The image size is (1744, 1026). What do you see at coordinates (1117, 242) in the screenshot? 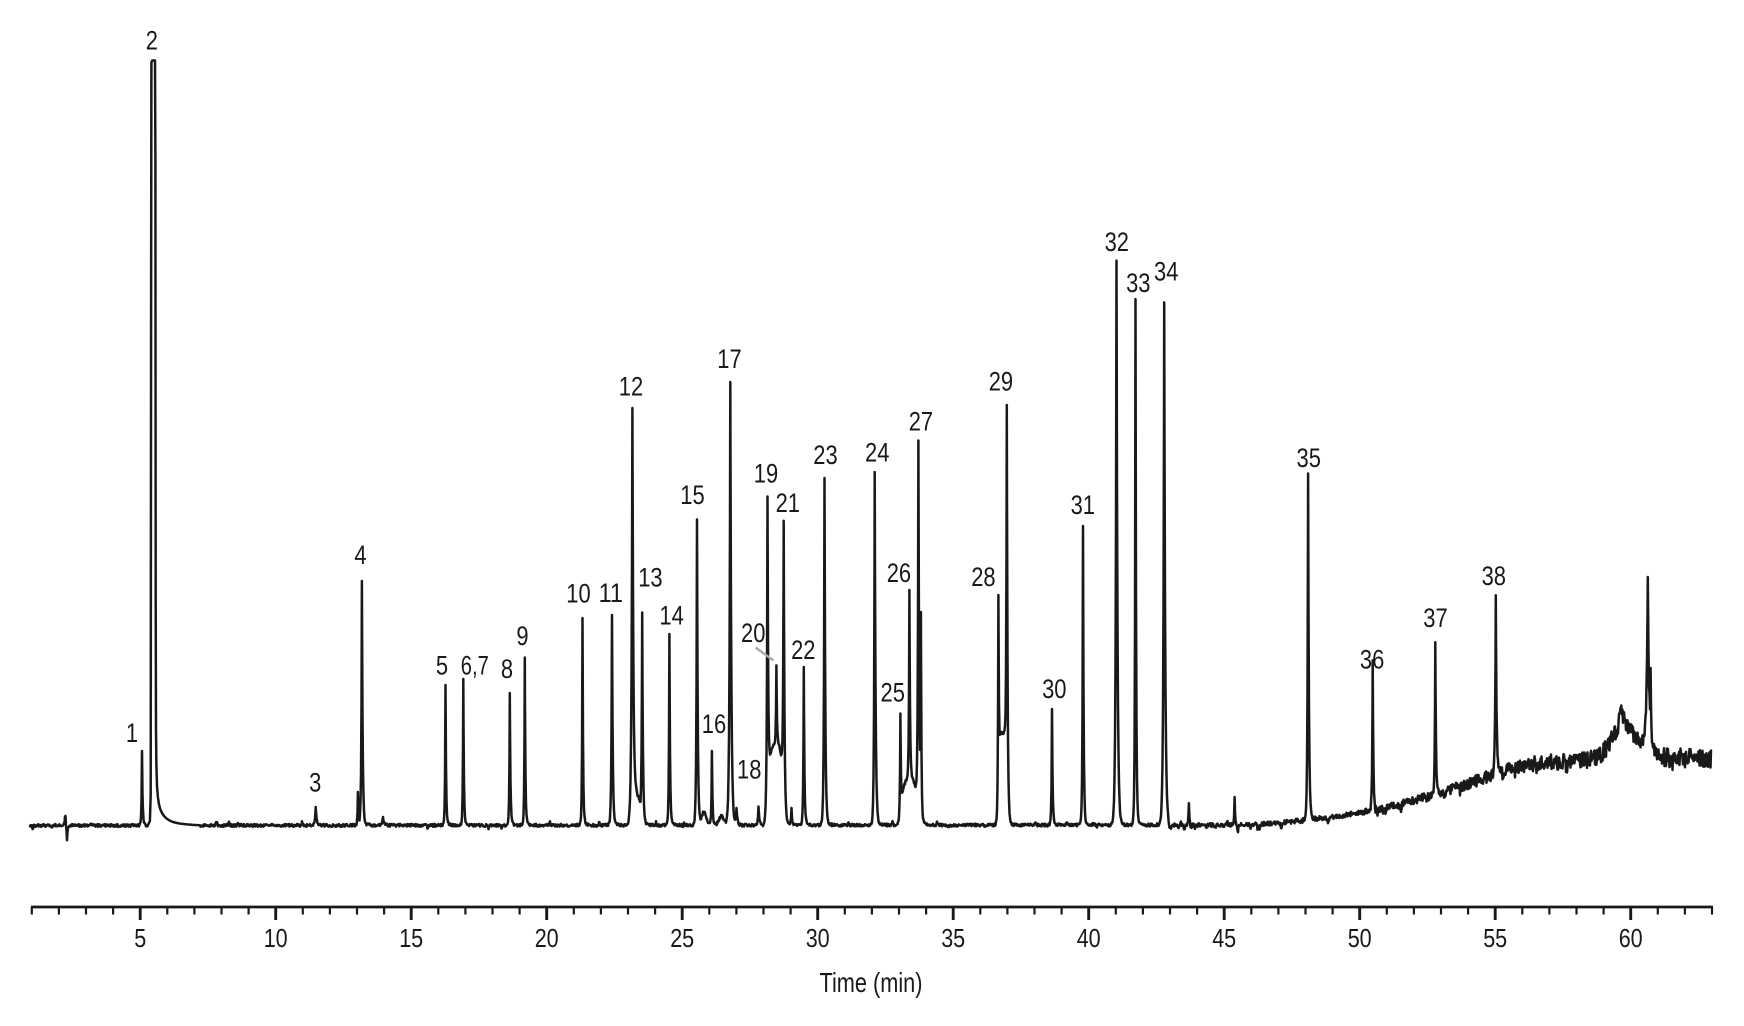
I see `svg-text: 32` at bounding box center [1117, 242].